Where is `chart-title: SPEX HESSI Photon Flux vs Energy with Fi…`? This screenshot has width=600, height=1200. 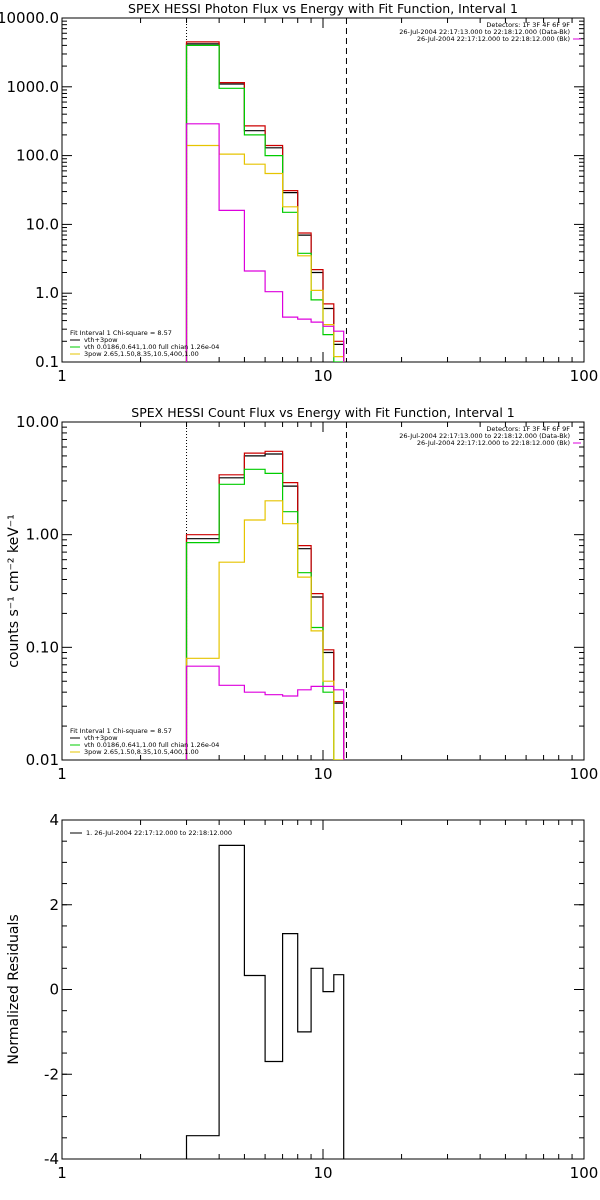 chart-title: SPEX HESSI Photon Flux vs Energy with Fi… is located at coordinates (323, 8).